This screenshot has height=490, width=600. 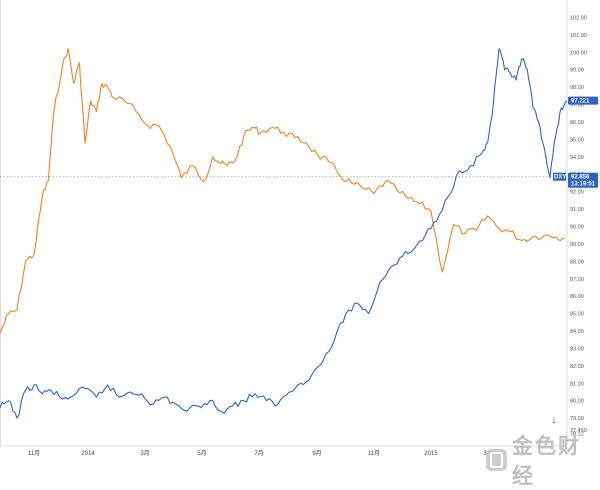 I want to click on x-tick-label: 2015, so click(x=431, y=454).